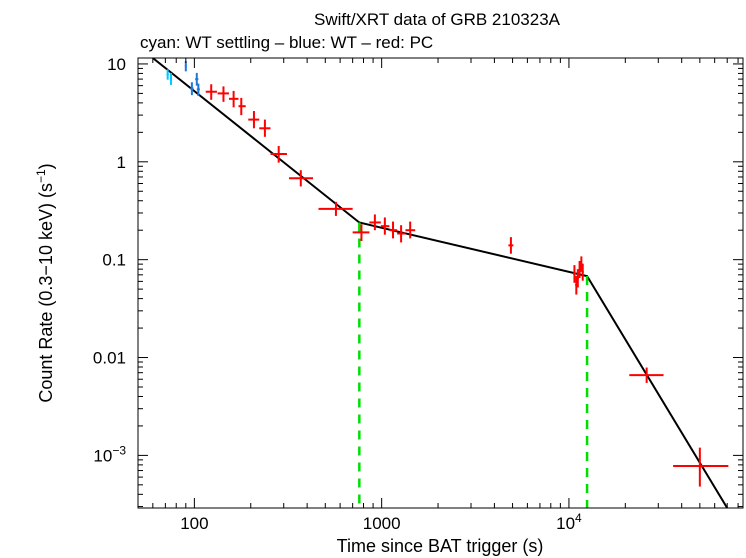 This screenshot has height=558, width=746. I want to click on x-tick-label-base: 100, so click(194, 523).